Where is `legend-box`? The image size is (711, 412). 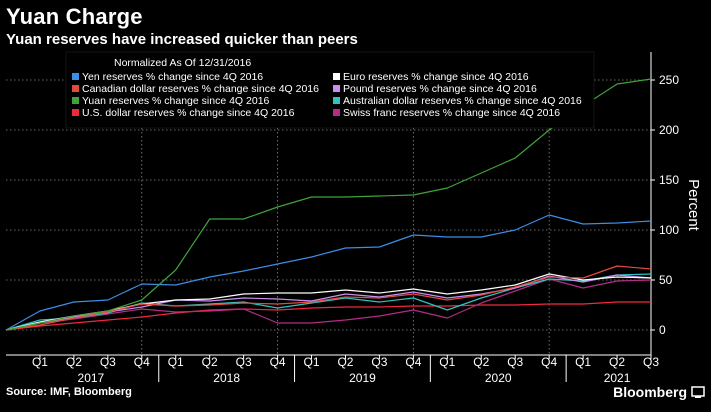 legend-box is located at coordinates (330, 90).